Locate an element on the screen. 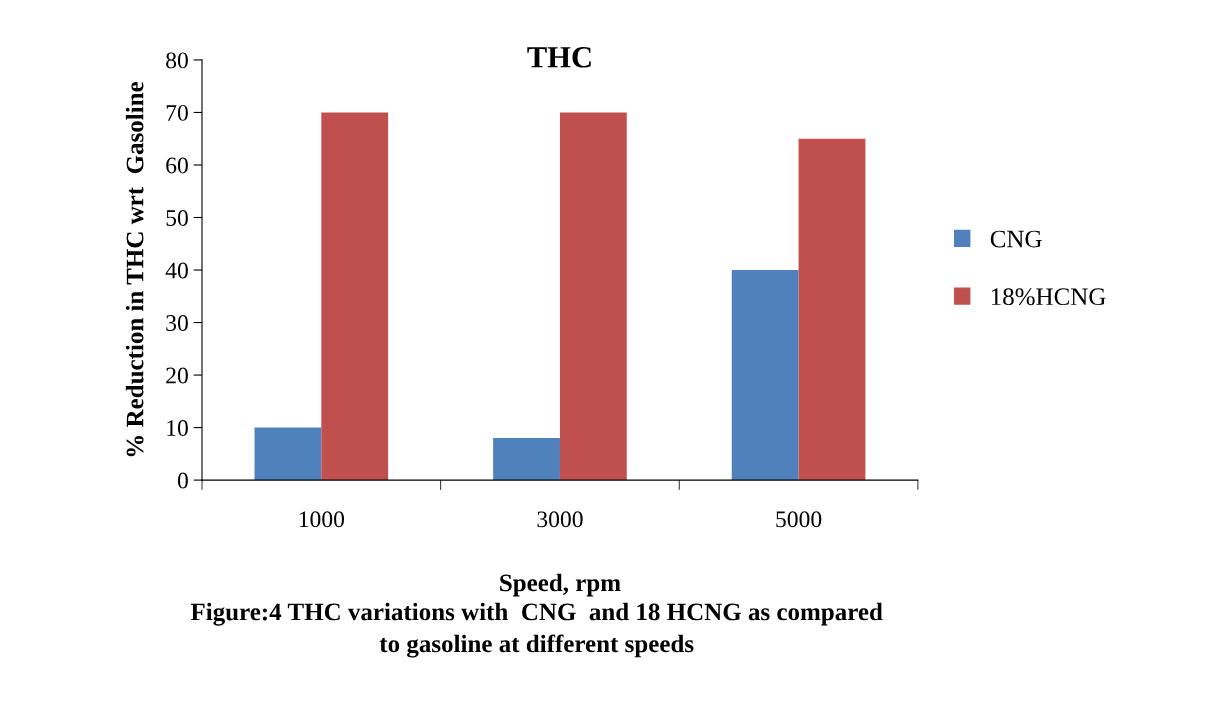  legend-label: 18%HCNG is located at coordinates (1048, 297).